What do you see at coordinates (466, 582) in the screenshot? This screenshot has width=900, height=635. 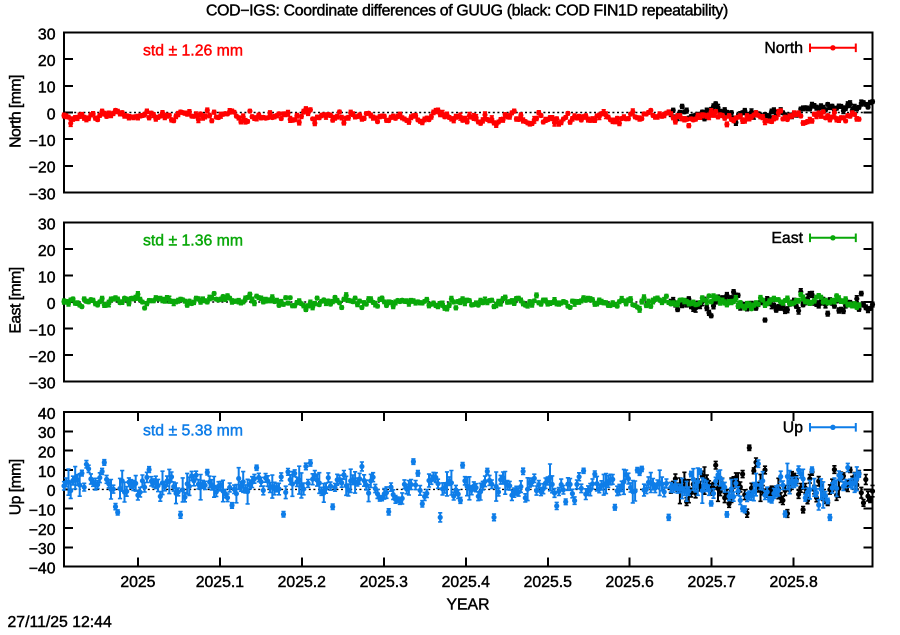 I see `svg-text: 2025.4` at bounding box center [466, 582].